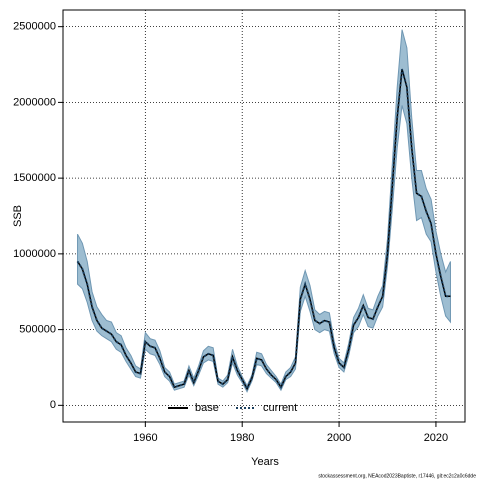 The width and height of the screenshot is (480, 480). Describe the element at coordinates (34, 254) in the screenshot. I see `y-tick-label: 1000000` at that location.